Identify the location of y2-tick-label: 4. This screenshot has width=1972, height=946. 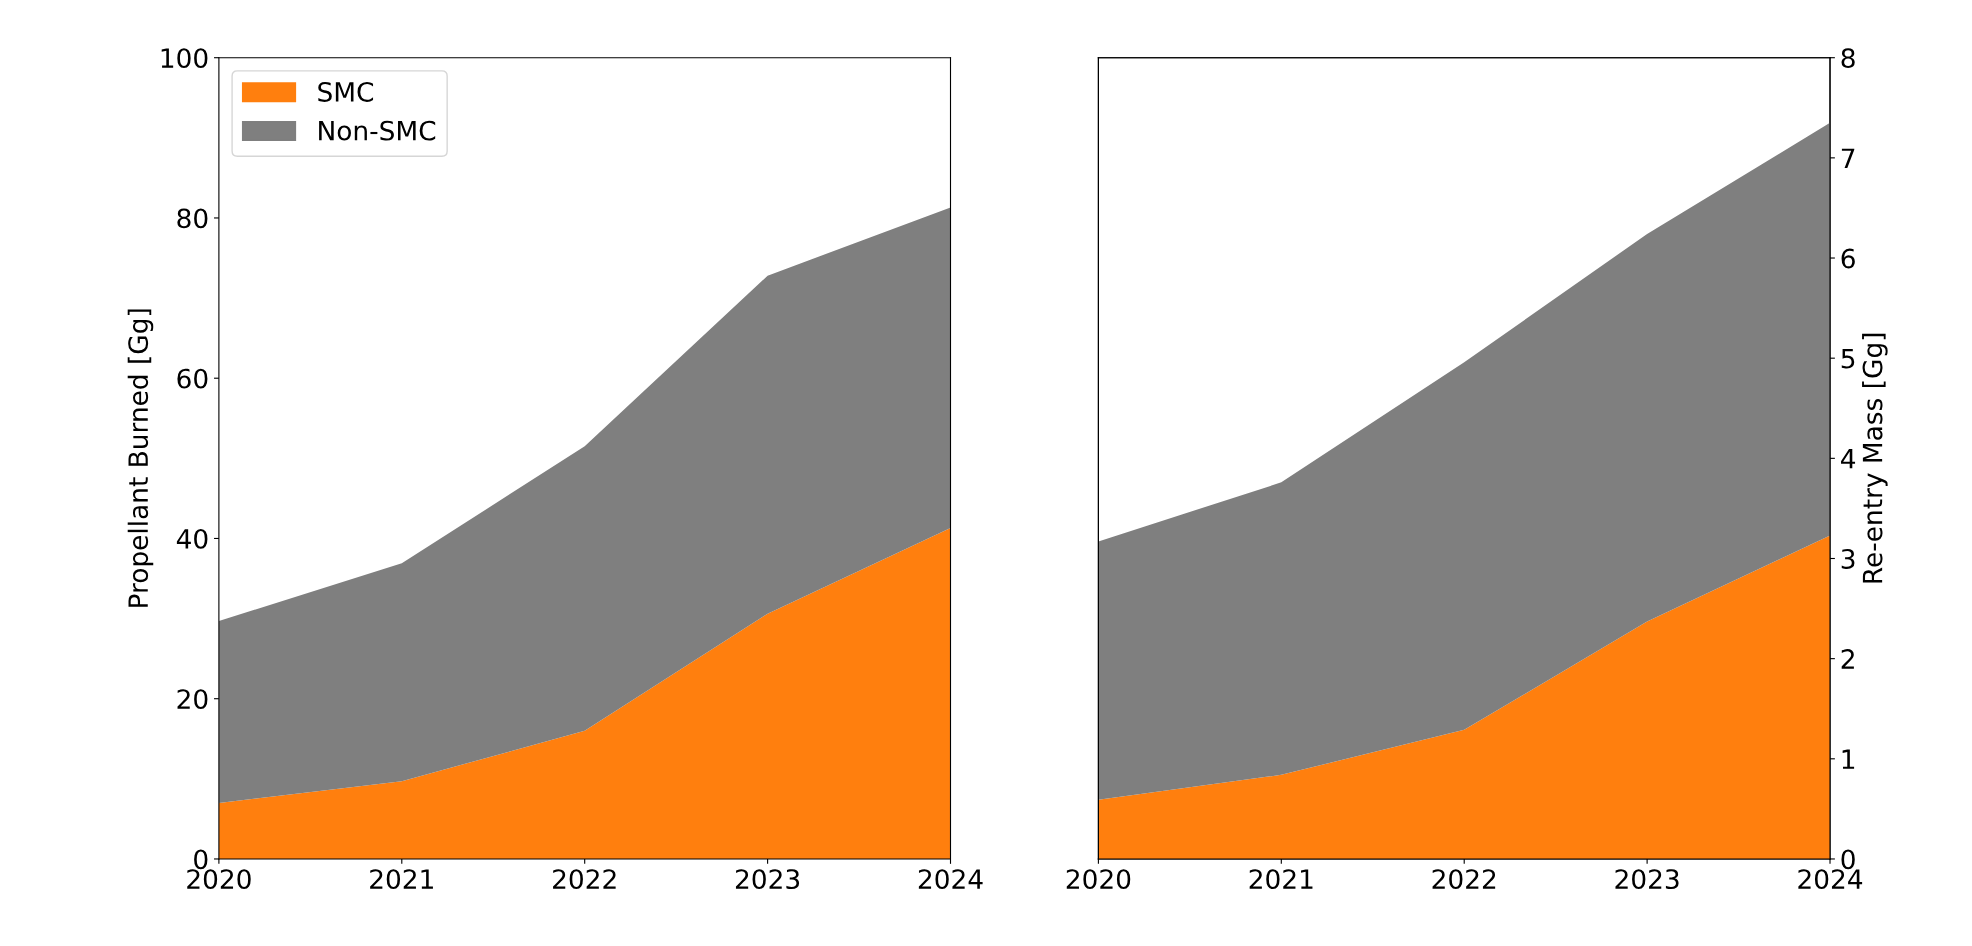
(1848, 459).